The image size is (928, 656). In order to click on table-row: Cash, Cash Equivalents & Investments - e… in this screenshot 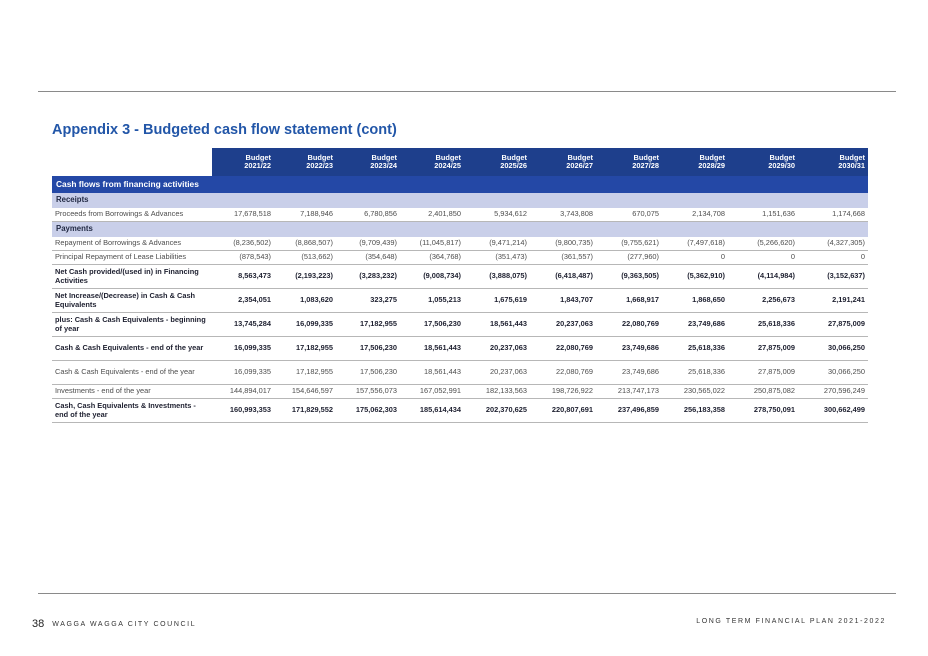, I will do `click(460, 410)`.